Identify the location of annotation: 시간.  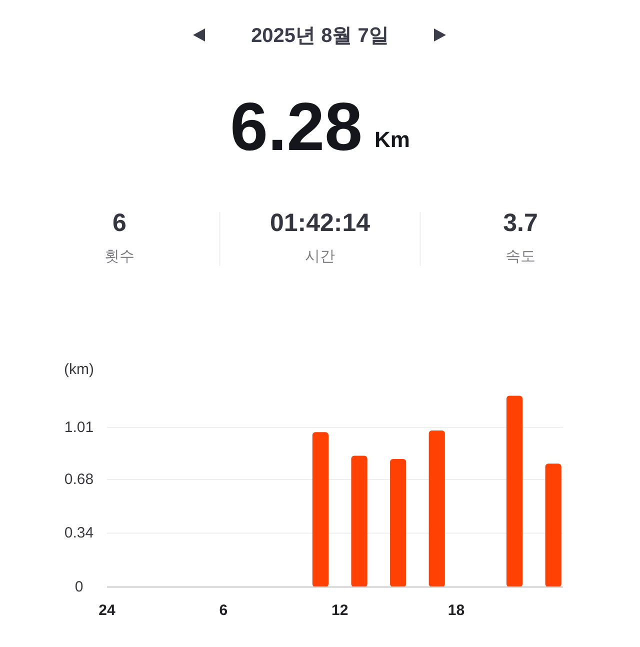
(320, 256).